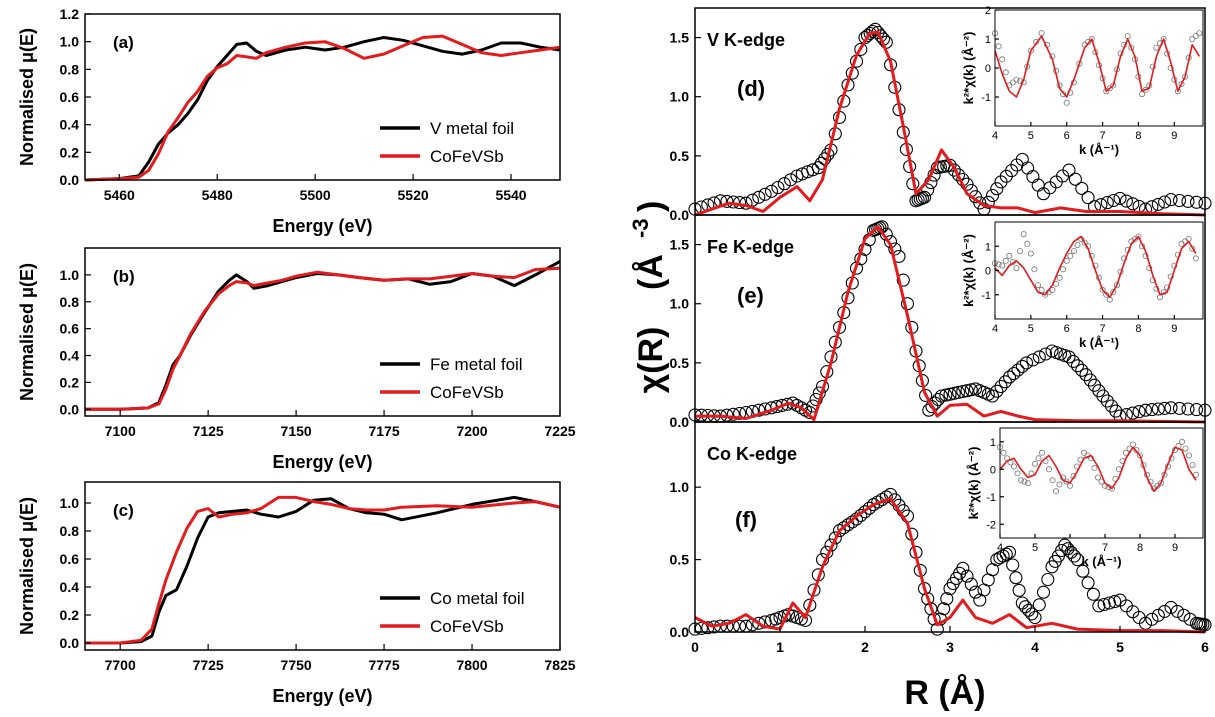 The height and width of the screenshot is (717, 1215). What do you see at coordinates (988, 40) in the screenshot?
I see `y-tick-label: 1` at bounding box center [988, 40].